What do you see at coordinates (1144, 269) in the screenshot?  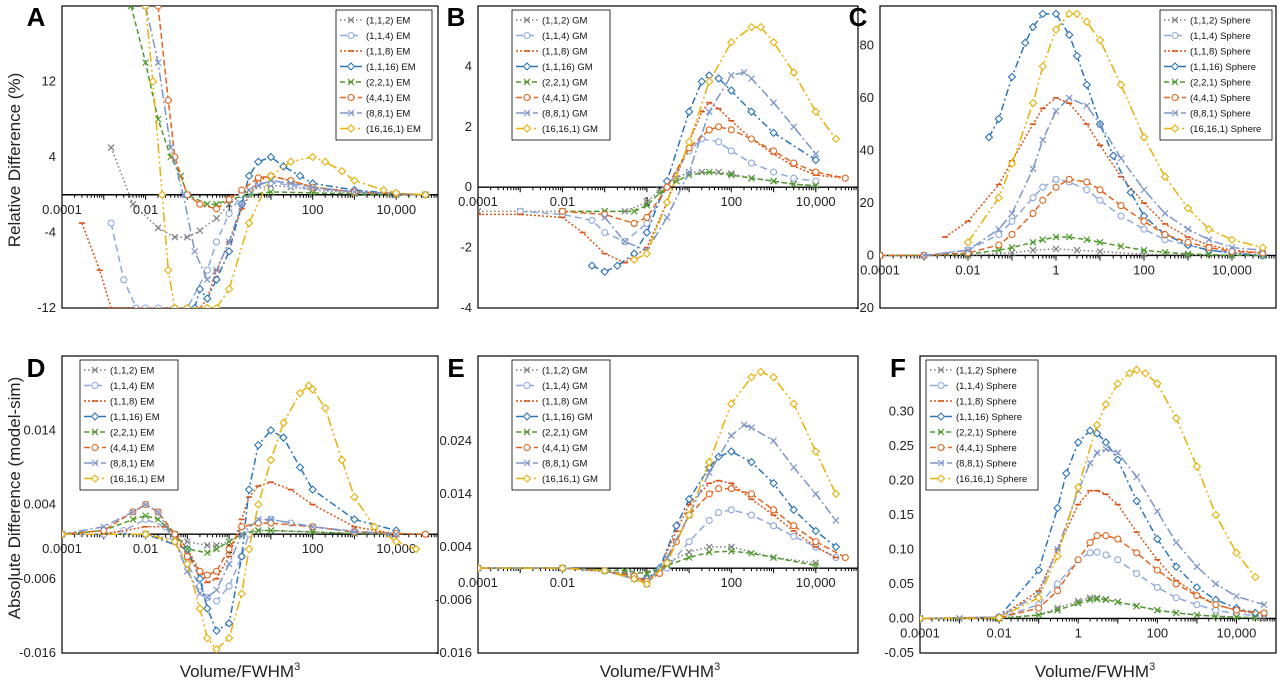 I see `x-tick-label-c-3: 100` at bounding box center [1144, 269].